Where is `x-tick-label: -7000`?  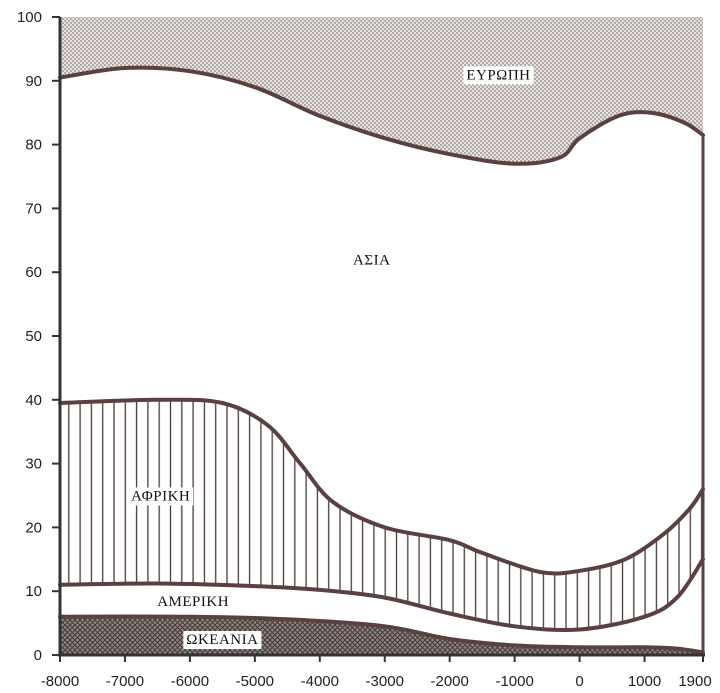 x-tick-label: -7000 is located at coordinates (125, 681).